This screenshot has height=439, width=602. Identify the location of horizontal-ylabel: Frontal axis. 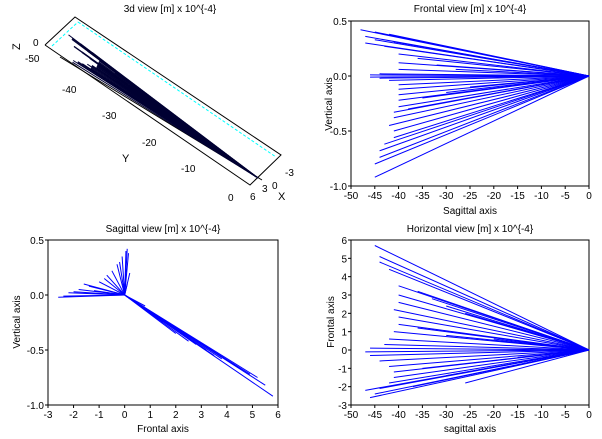
(331, 322).